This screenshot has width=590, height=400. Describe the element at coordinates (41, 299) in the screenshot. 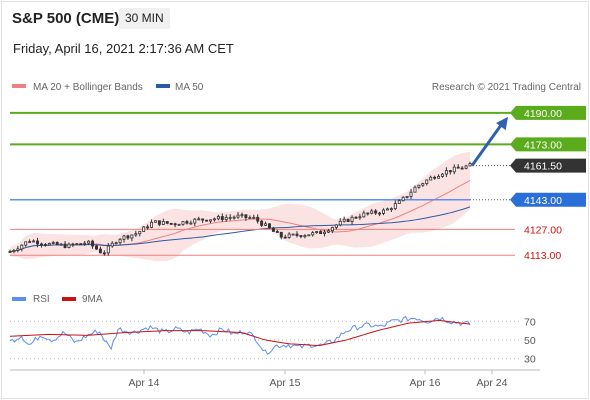

I see `legend-rsi-label: RSI` at that location.